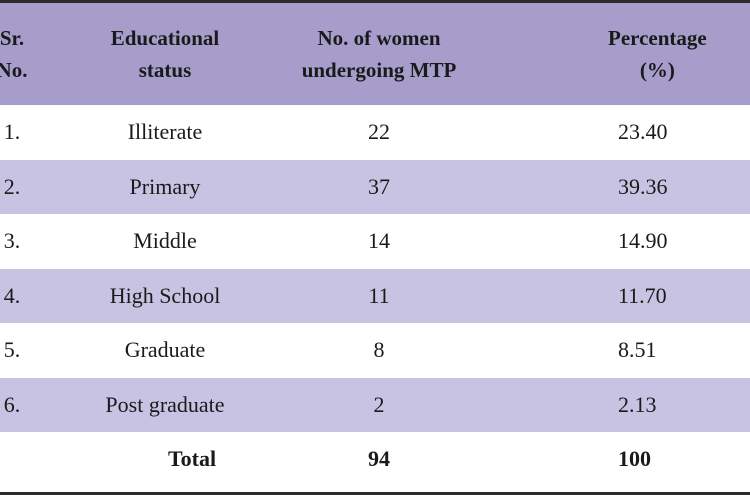  What do you see at coordinates (12, 186) in the screenshot?
I see `cell-sr: 2.` at bounding box center [12, 186].